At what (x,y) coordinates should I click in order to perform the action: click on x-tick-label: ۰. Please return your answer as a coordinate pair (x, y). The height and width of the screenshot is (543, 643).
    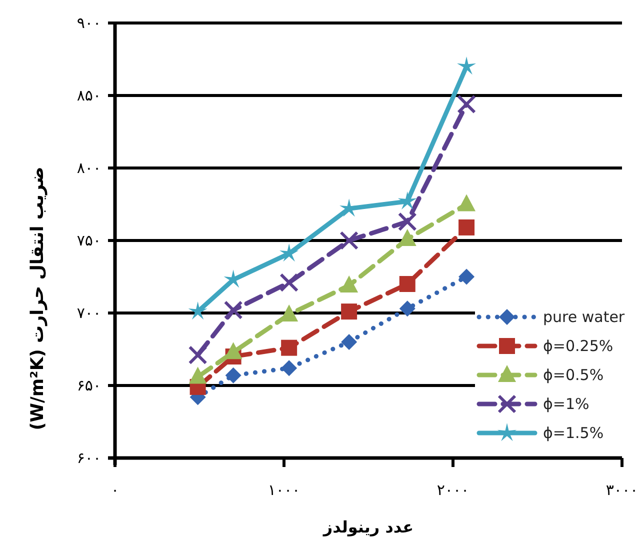
    Looking at the image, I should click on (115, 490).